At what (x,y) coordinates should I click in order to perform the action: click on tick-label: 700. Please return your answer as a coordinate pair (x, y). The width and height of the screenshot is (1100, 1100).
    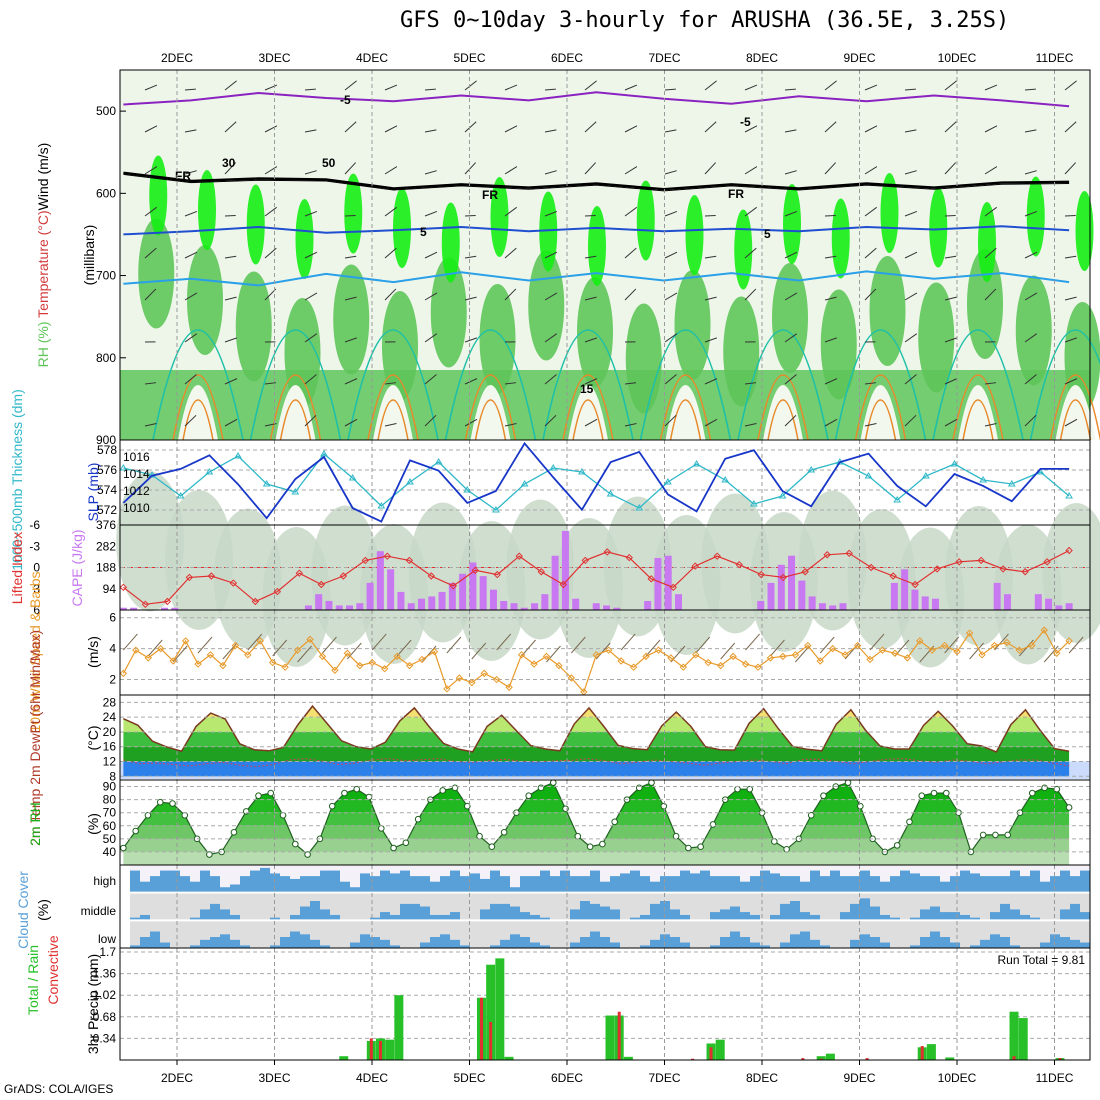
    Looking at the image, I should click on (106, 276).